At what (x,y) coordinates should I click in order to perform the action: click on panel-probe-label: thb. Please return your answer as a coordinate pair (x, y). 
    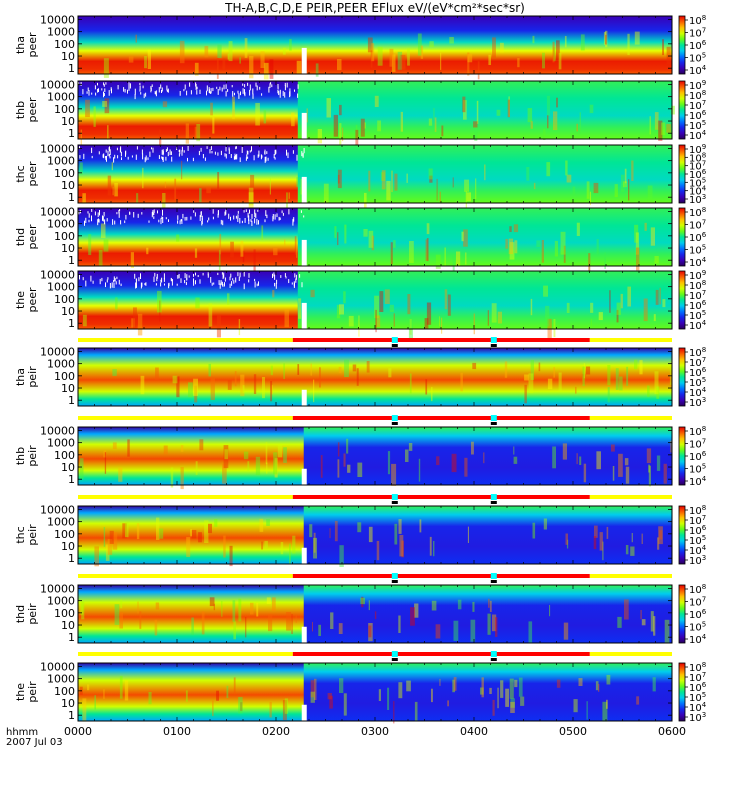
    Looking at the image, I should click on (20, 456).